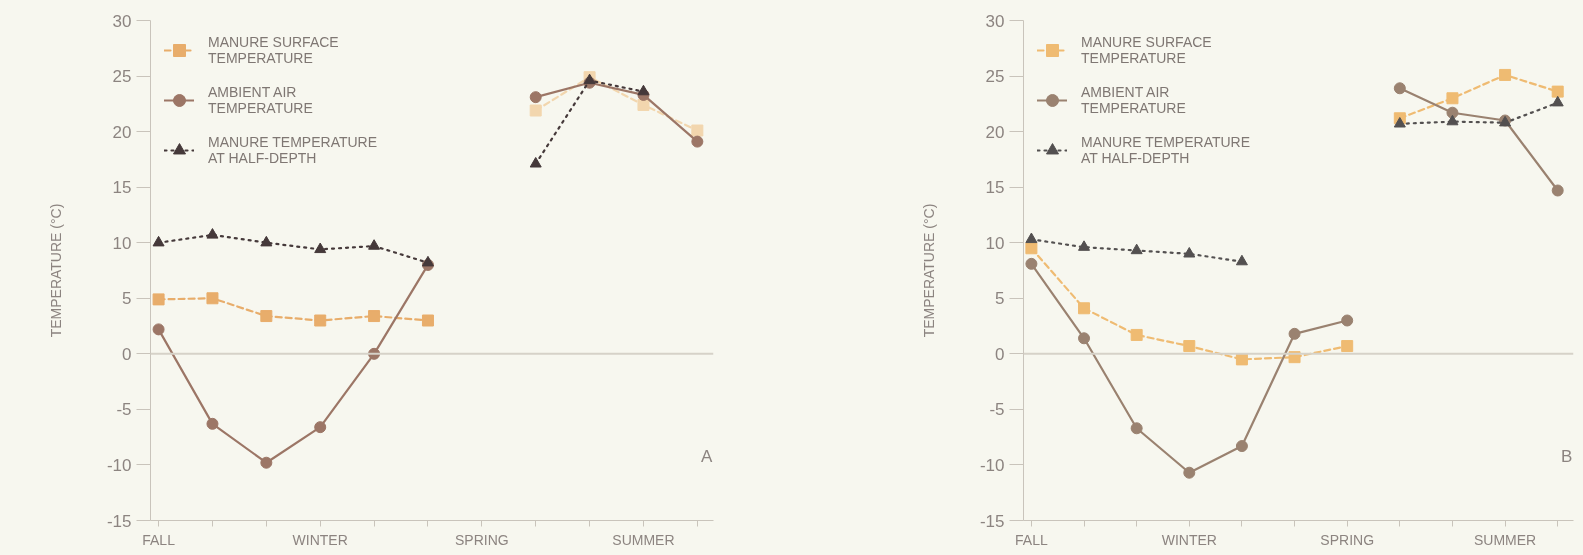  I want to click on annotation: A, so click(707, 456).